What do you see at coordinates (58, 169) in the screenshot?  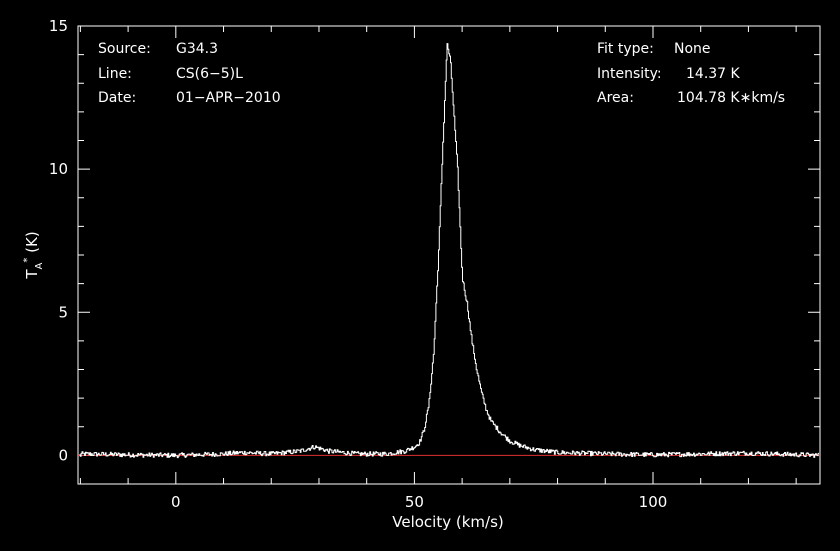 I see `y-tick-label: 10` at bounding box center [58, 169].